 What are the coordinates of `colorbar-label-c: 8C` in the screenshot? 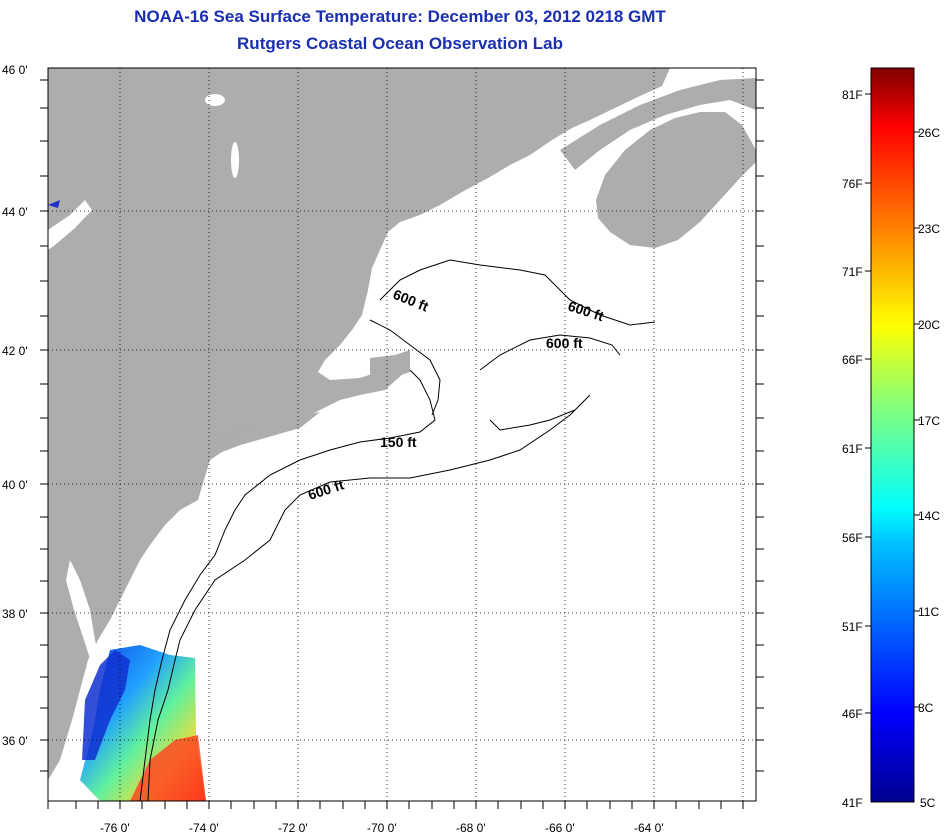 It's located at (926, 708).